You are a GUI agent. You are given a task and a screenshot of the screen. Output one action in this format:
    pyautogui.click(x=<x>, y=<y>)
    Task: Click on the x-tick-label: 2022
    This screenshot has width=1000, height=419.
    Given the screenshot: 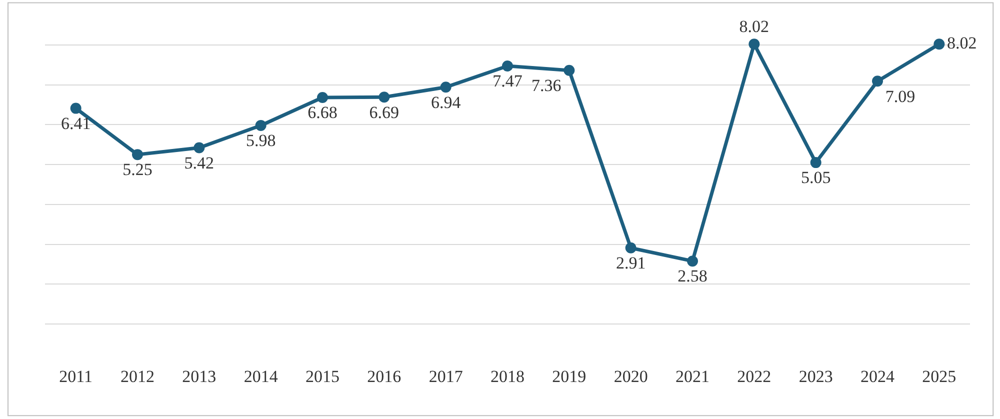 What is the action you would take?
    pyautogui.click(x=754, y=376)
    